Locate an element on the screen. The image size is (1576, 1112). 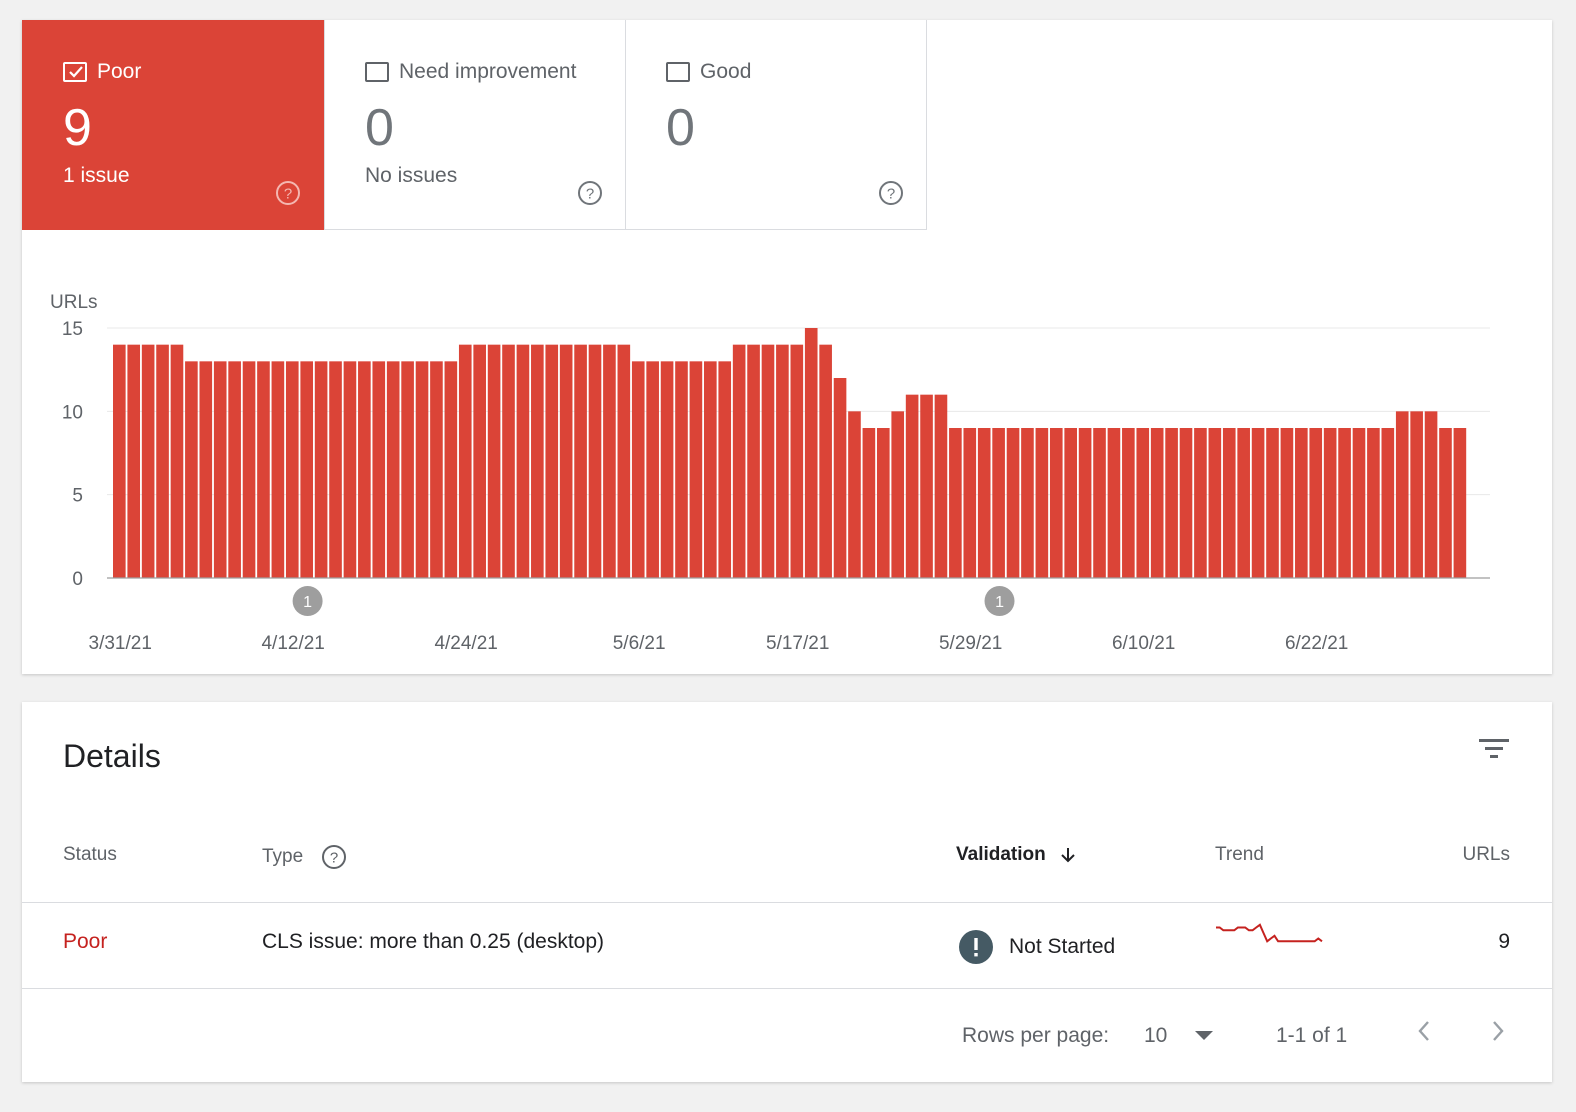
need-improvement-label: Need improvement is located at coordinates (488, 71).